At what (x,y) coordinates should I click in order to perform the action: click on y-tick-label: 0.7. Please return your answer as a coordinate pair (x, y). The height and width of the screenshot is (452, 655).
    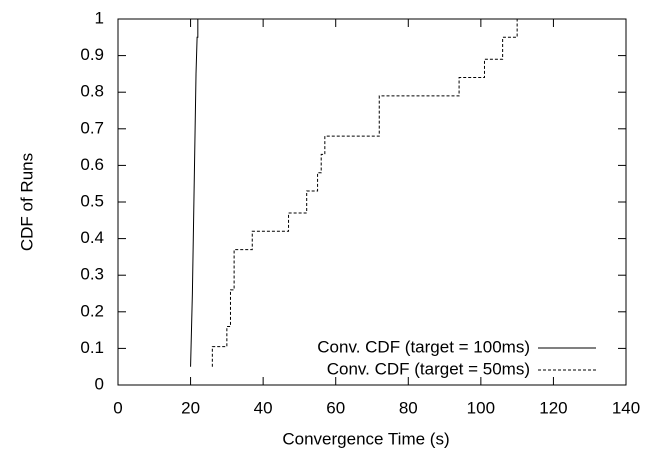
    Looking at the image, I should click on (92, 127).